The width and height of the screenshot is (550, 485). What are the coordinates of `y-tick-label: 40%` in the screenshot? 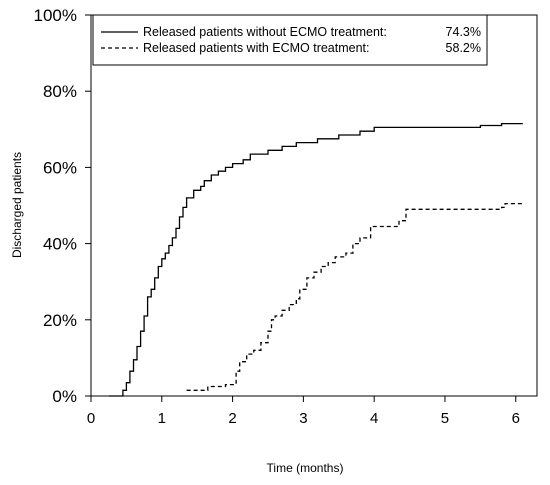 It's located at (60, 244).